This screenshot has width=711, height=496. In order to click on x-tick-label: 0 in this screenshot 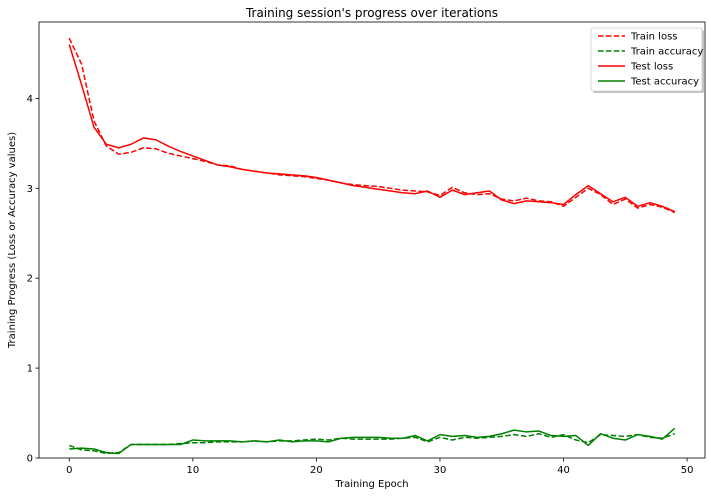, I will do `click(69, 470)`.